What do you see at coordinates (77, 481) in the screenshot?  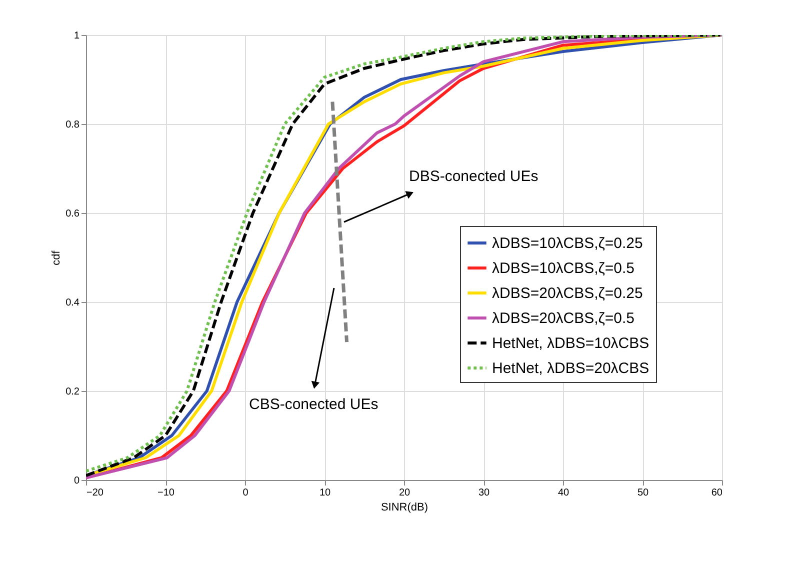 I see `y-tick-label: 0` at bounding box center [77, 481].